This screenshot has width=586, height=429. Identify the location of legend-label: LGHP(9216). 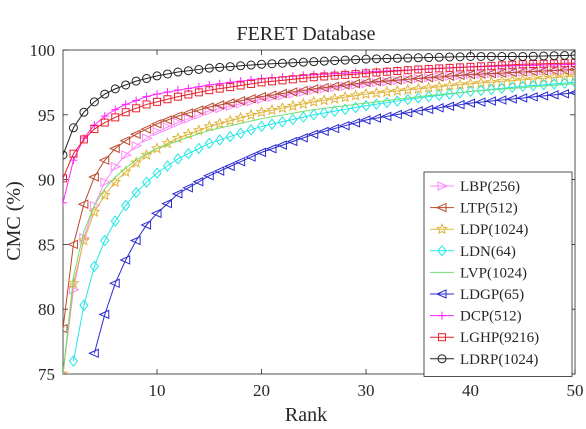
(499, 338).